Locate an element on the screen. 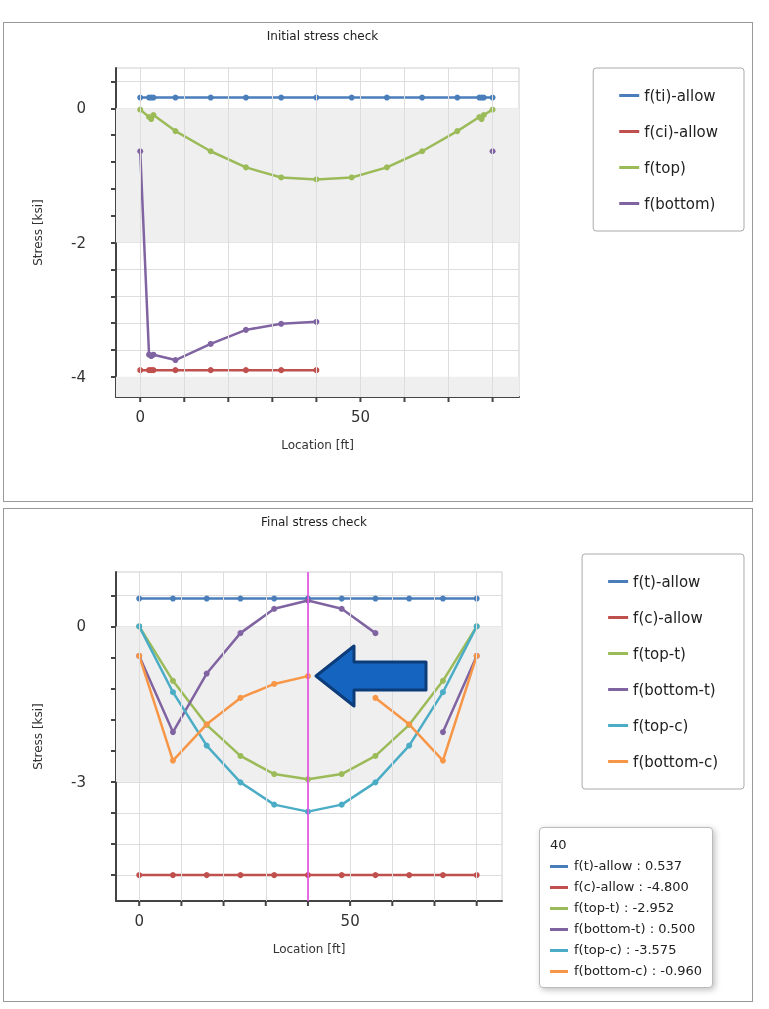  text: 40 is located at coordinates (559, 845).